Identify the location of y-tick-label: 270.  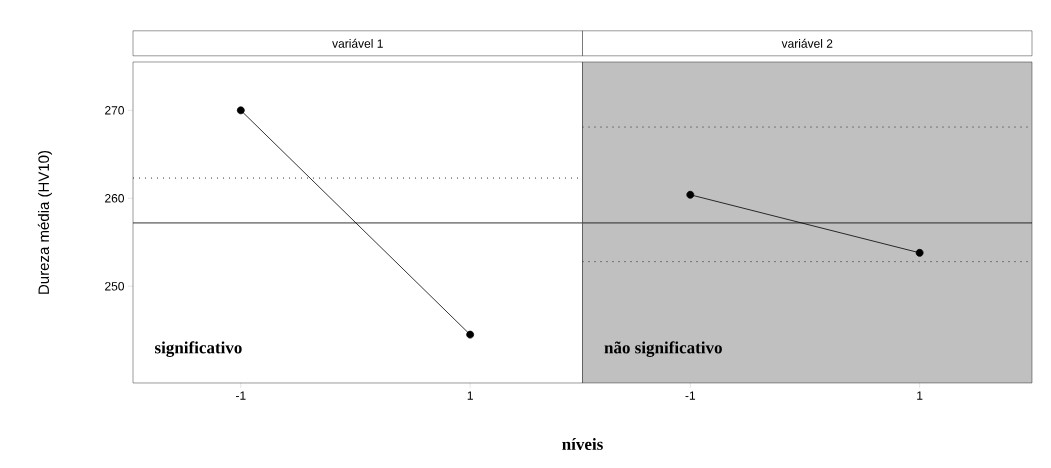
(115, 110).